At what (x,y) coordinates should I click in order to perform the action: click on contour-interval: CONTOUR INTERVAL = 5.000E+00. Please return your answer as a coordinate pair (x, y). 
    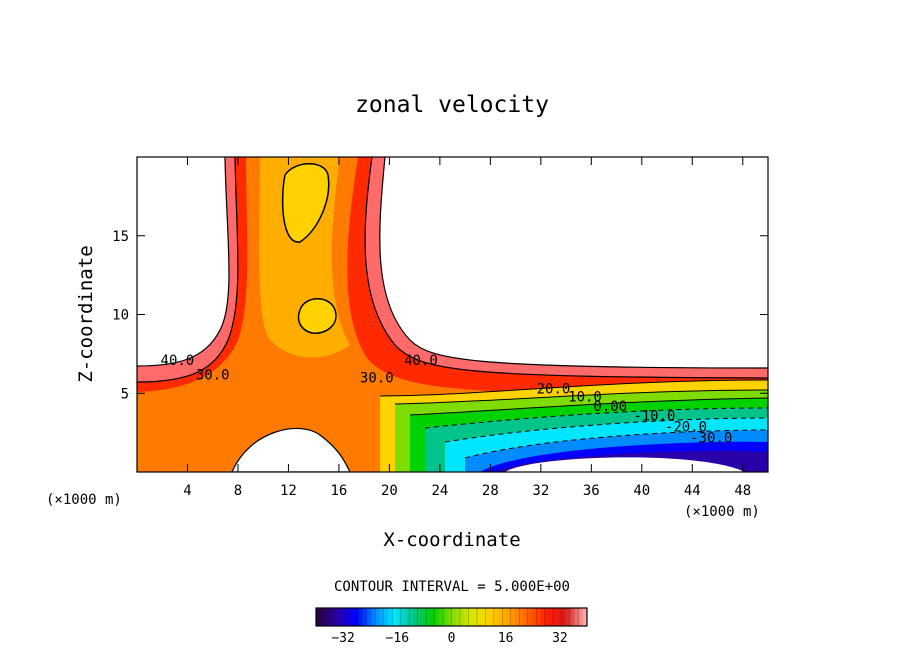
    Looking at the image, I should click on (452, 587).